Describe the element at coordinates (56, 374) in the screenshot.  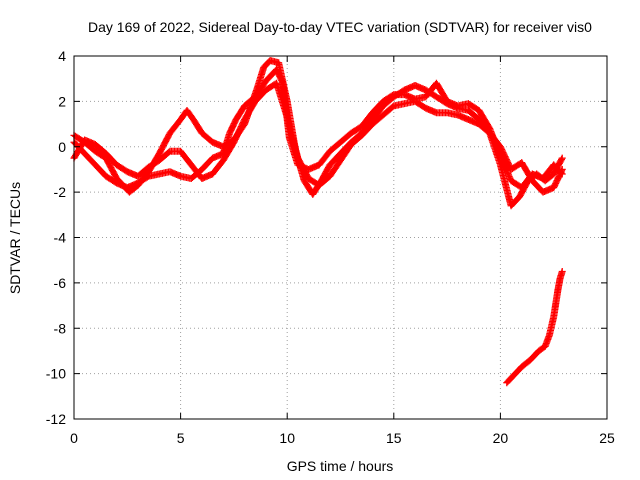
I see `y-tick-label: -10` at that location.